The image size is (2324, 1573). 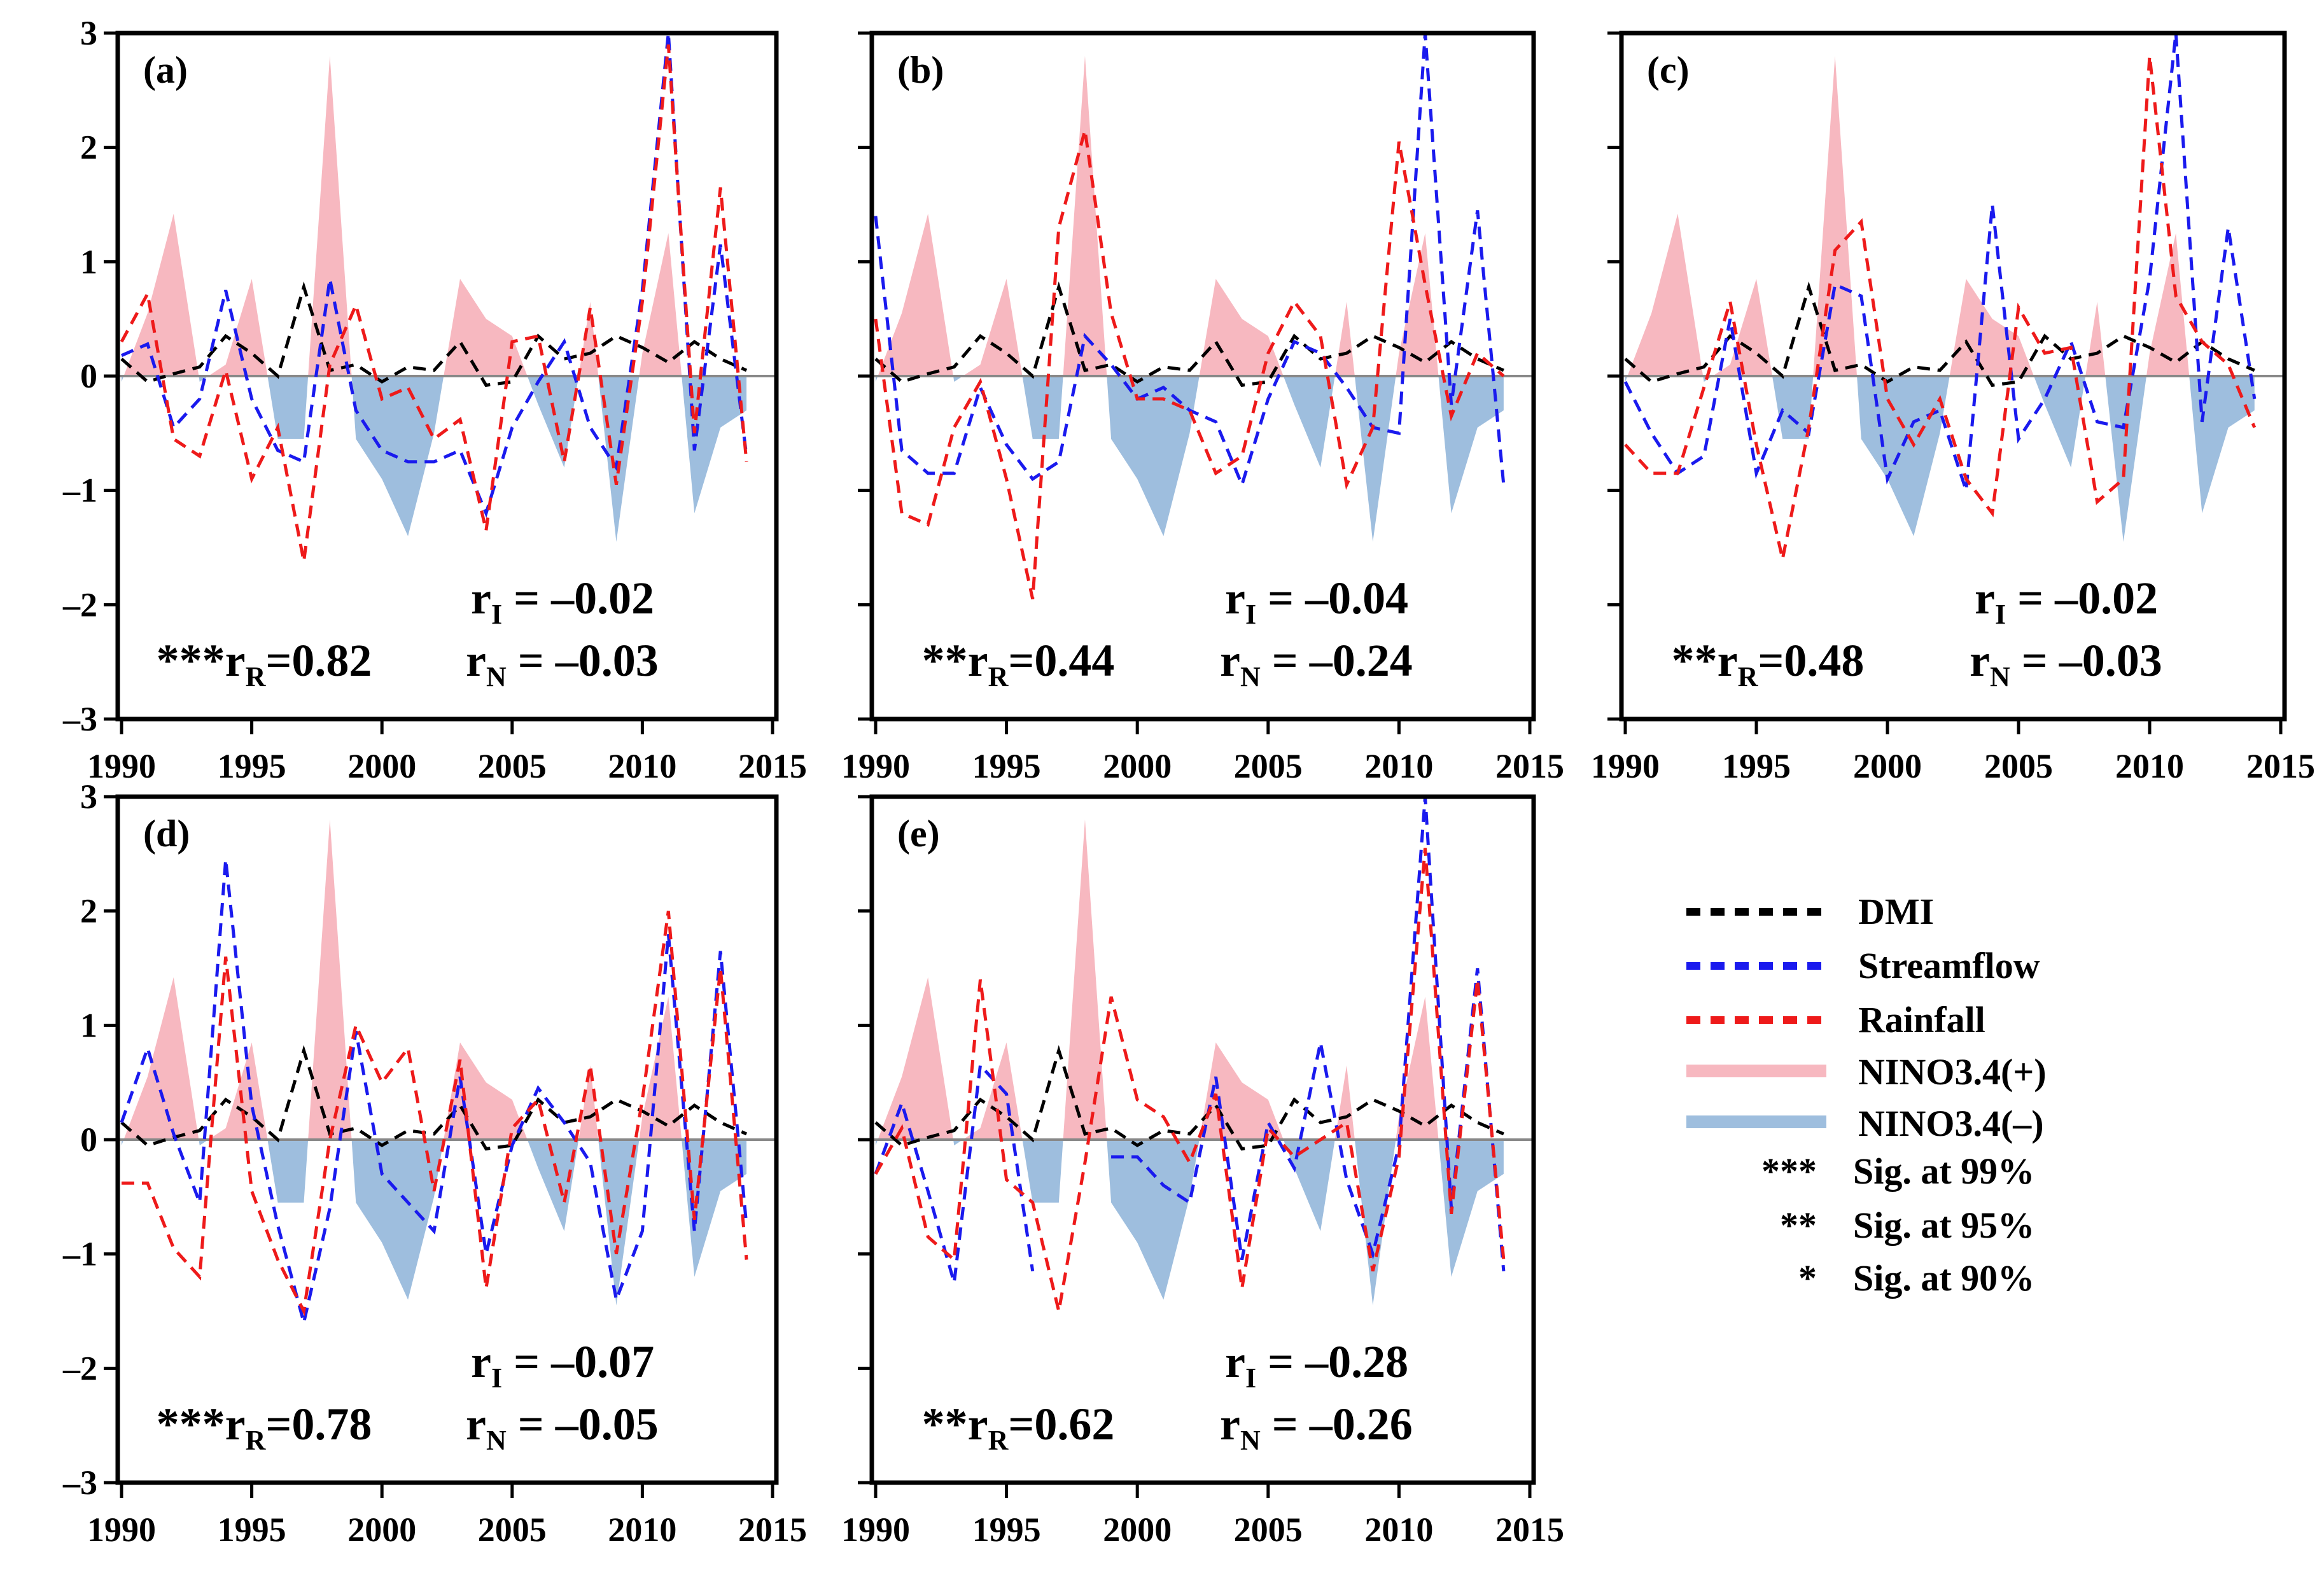 What do you see at coordinates (1921, 1019) in the screenshot?
I see `legend-rainfall-label: Rainfall` at bounding box center [1921, 1019].